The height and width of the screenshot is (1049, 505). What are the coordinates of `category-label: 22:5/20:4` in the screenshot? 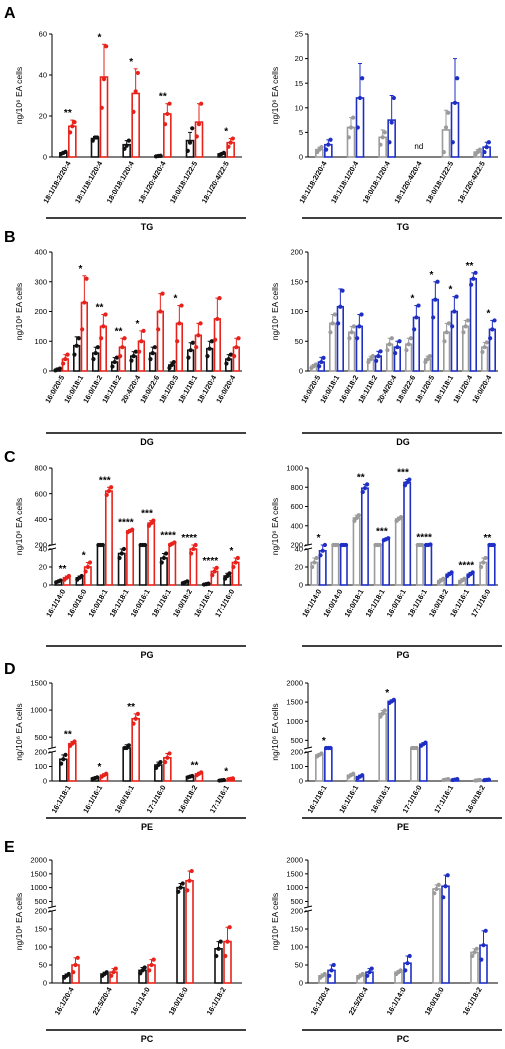 It's located at (358, 1001).